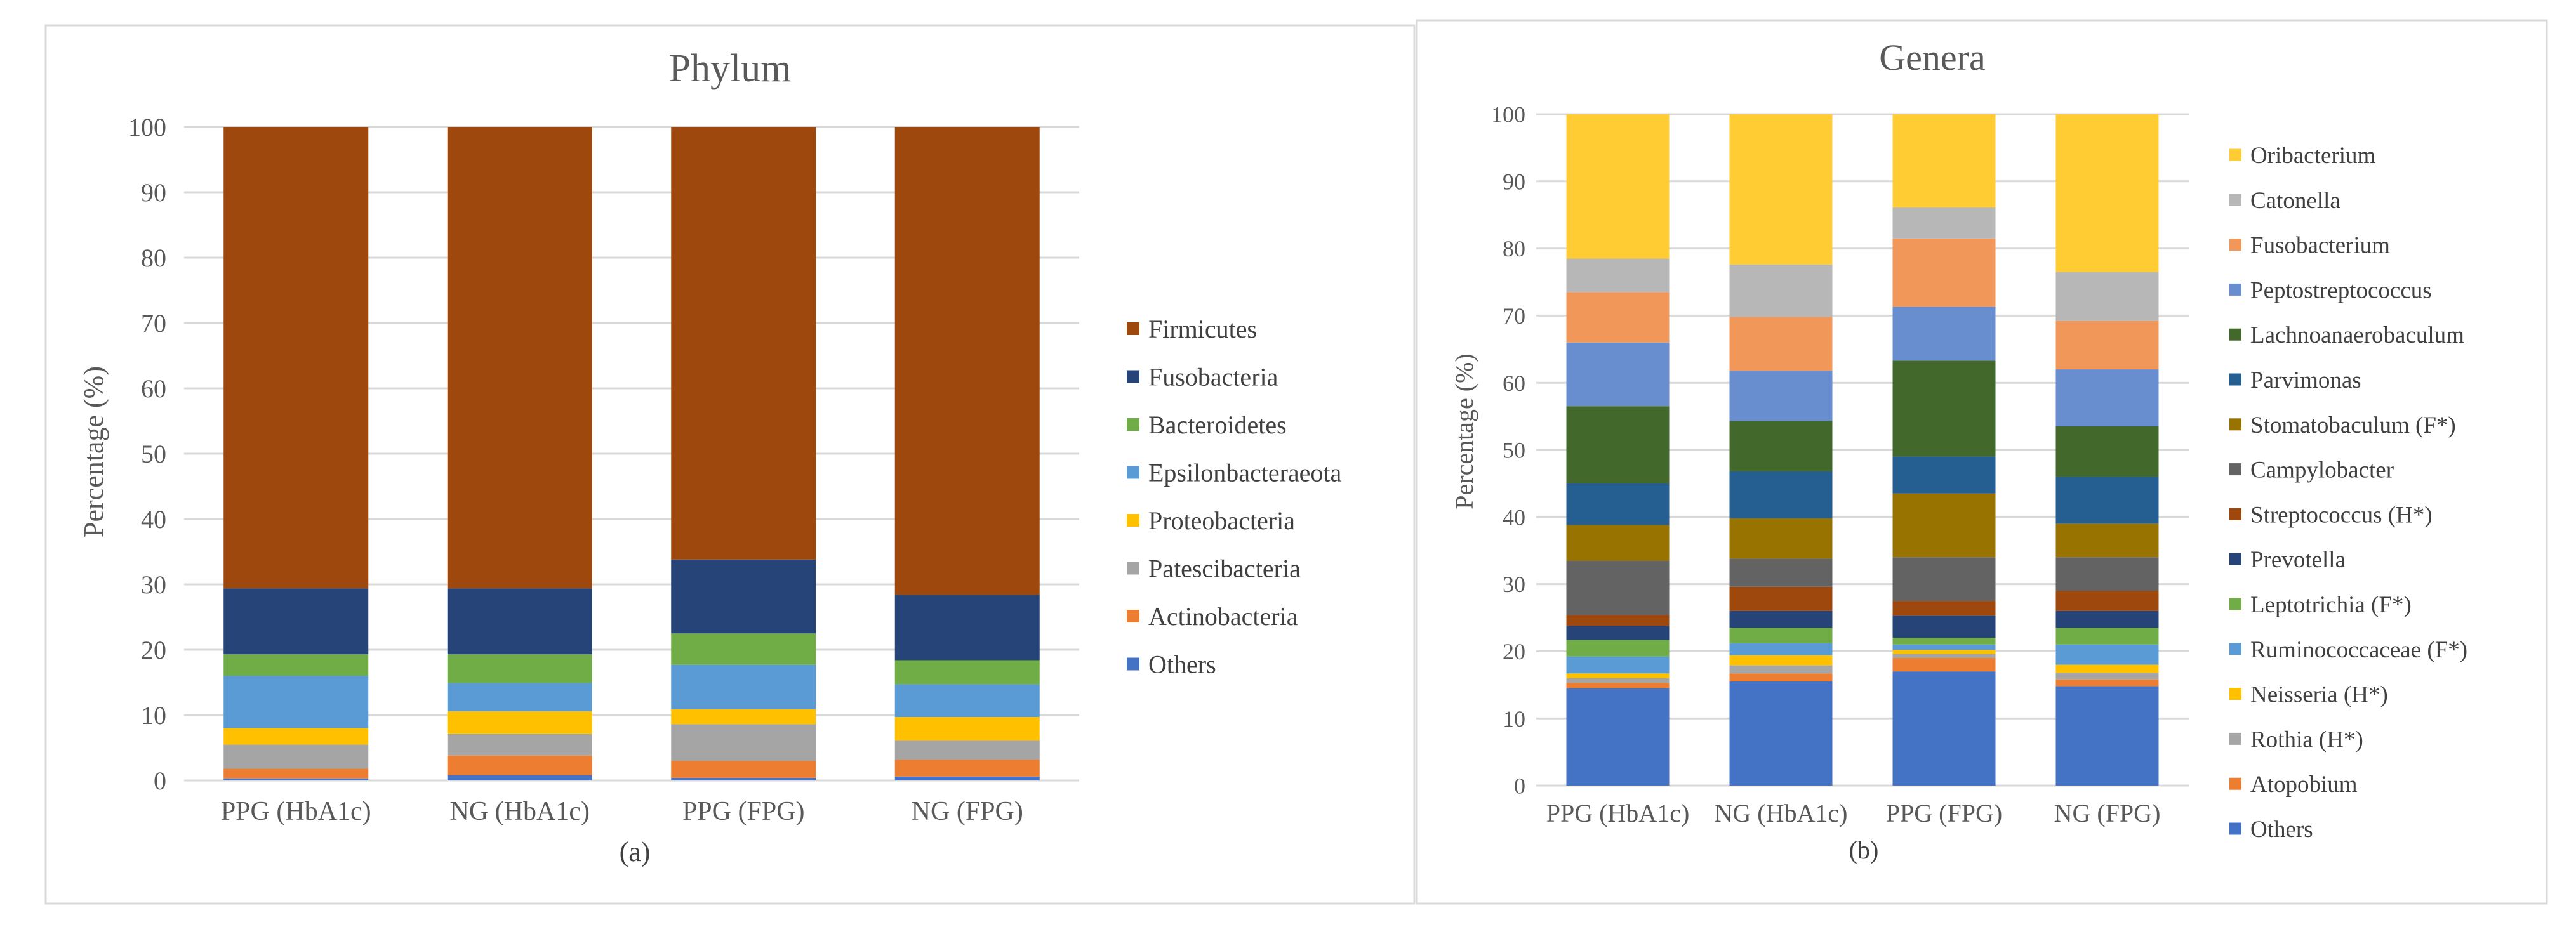 The width and height of the screenshot is (2576, 934). I want to click on y-tick-label-genera-5: 50, so click(1514, 450).